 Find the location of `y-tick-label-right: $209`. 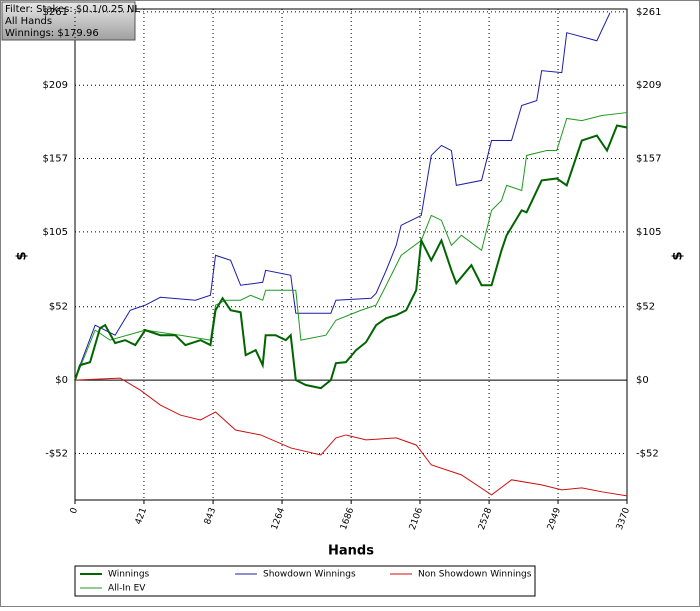

y-tick-label-right: $209 is located at coordinates (648, 85).